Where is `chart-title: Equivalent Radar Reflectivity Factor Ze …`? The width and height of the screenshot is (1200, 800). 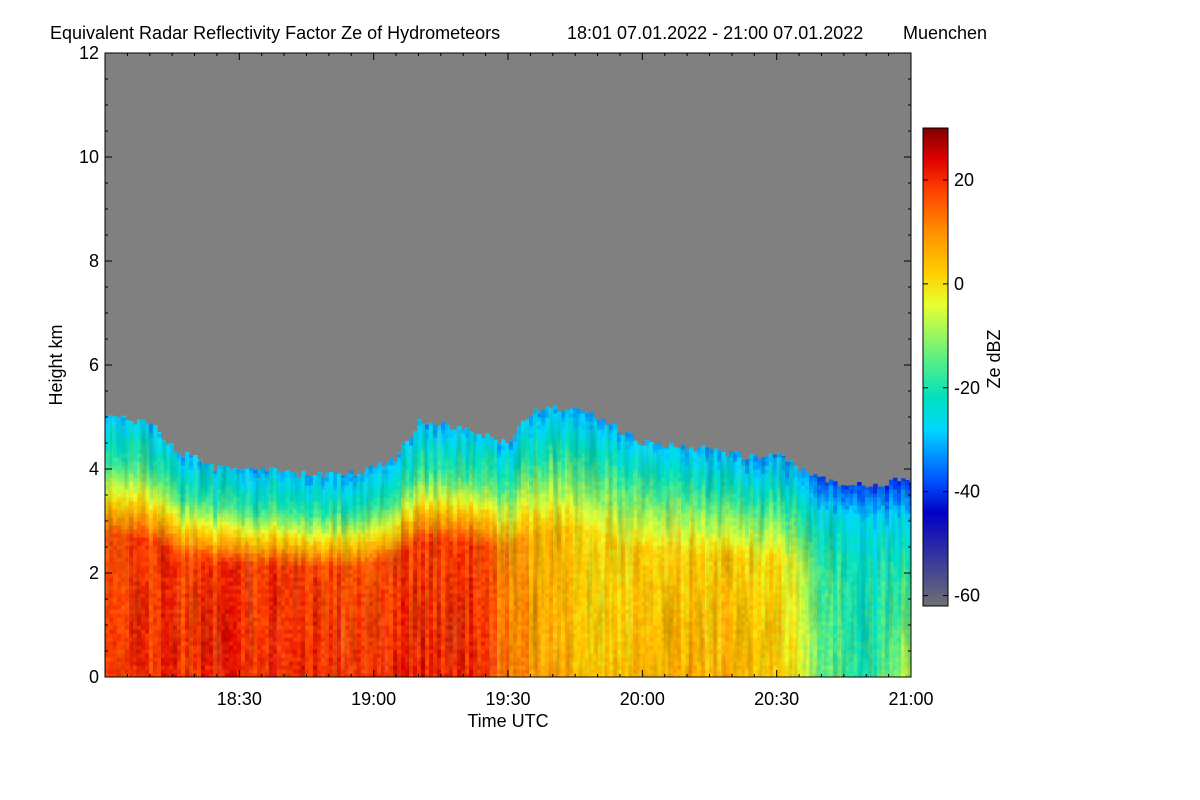 chart-title: Equivalent Radar Reflectivity Factor Ze … is located at coordinates (275, 33).